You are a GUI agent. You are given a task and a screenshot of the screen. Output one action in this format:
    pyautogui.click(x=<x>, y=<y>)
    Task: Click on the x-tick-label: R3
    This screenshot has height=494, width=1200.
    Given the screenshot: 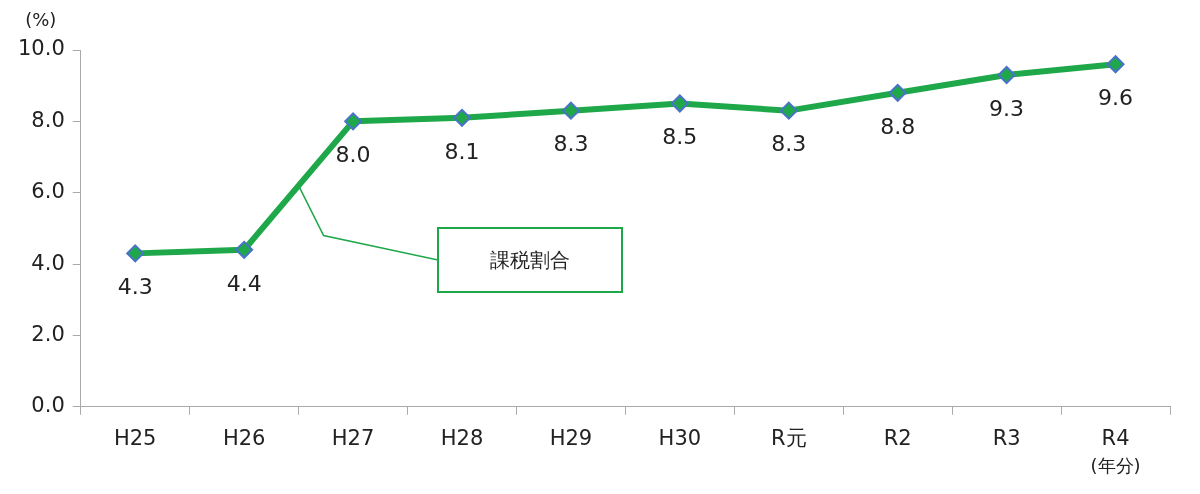 What is the action you would take?
    pyautogui.click(x=1006, y=437)
    